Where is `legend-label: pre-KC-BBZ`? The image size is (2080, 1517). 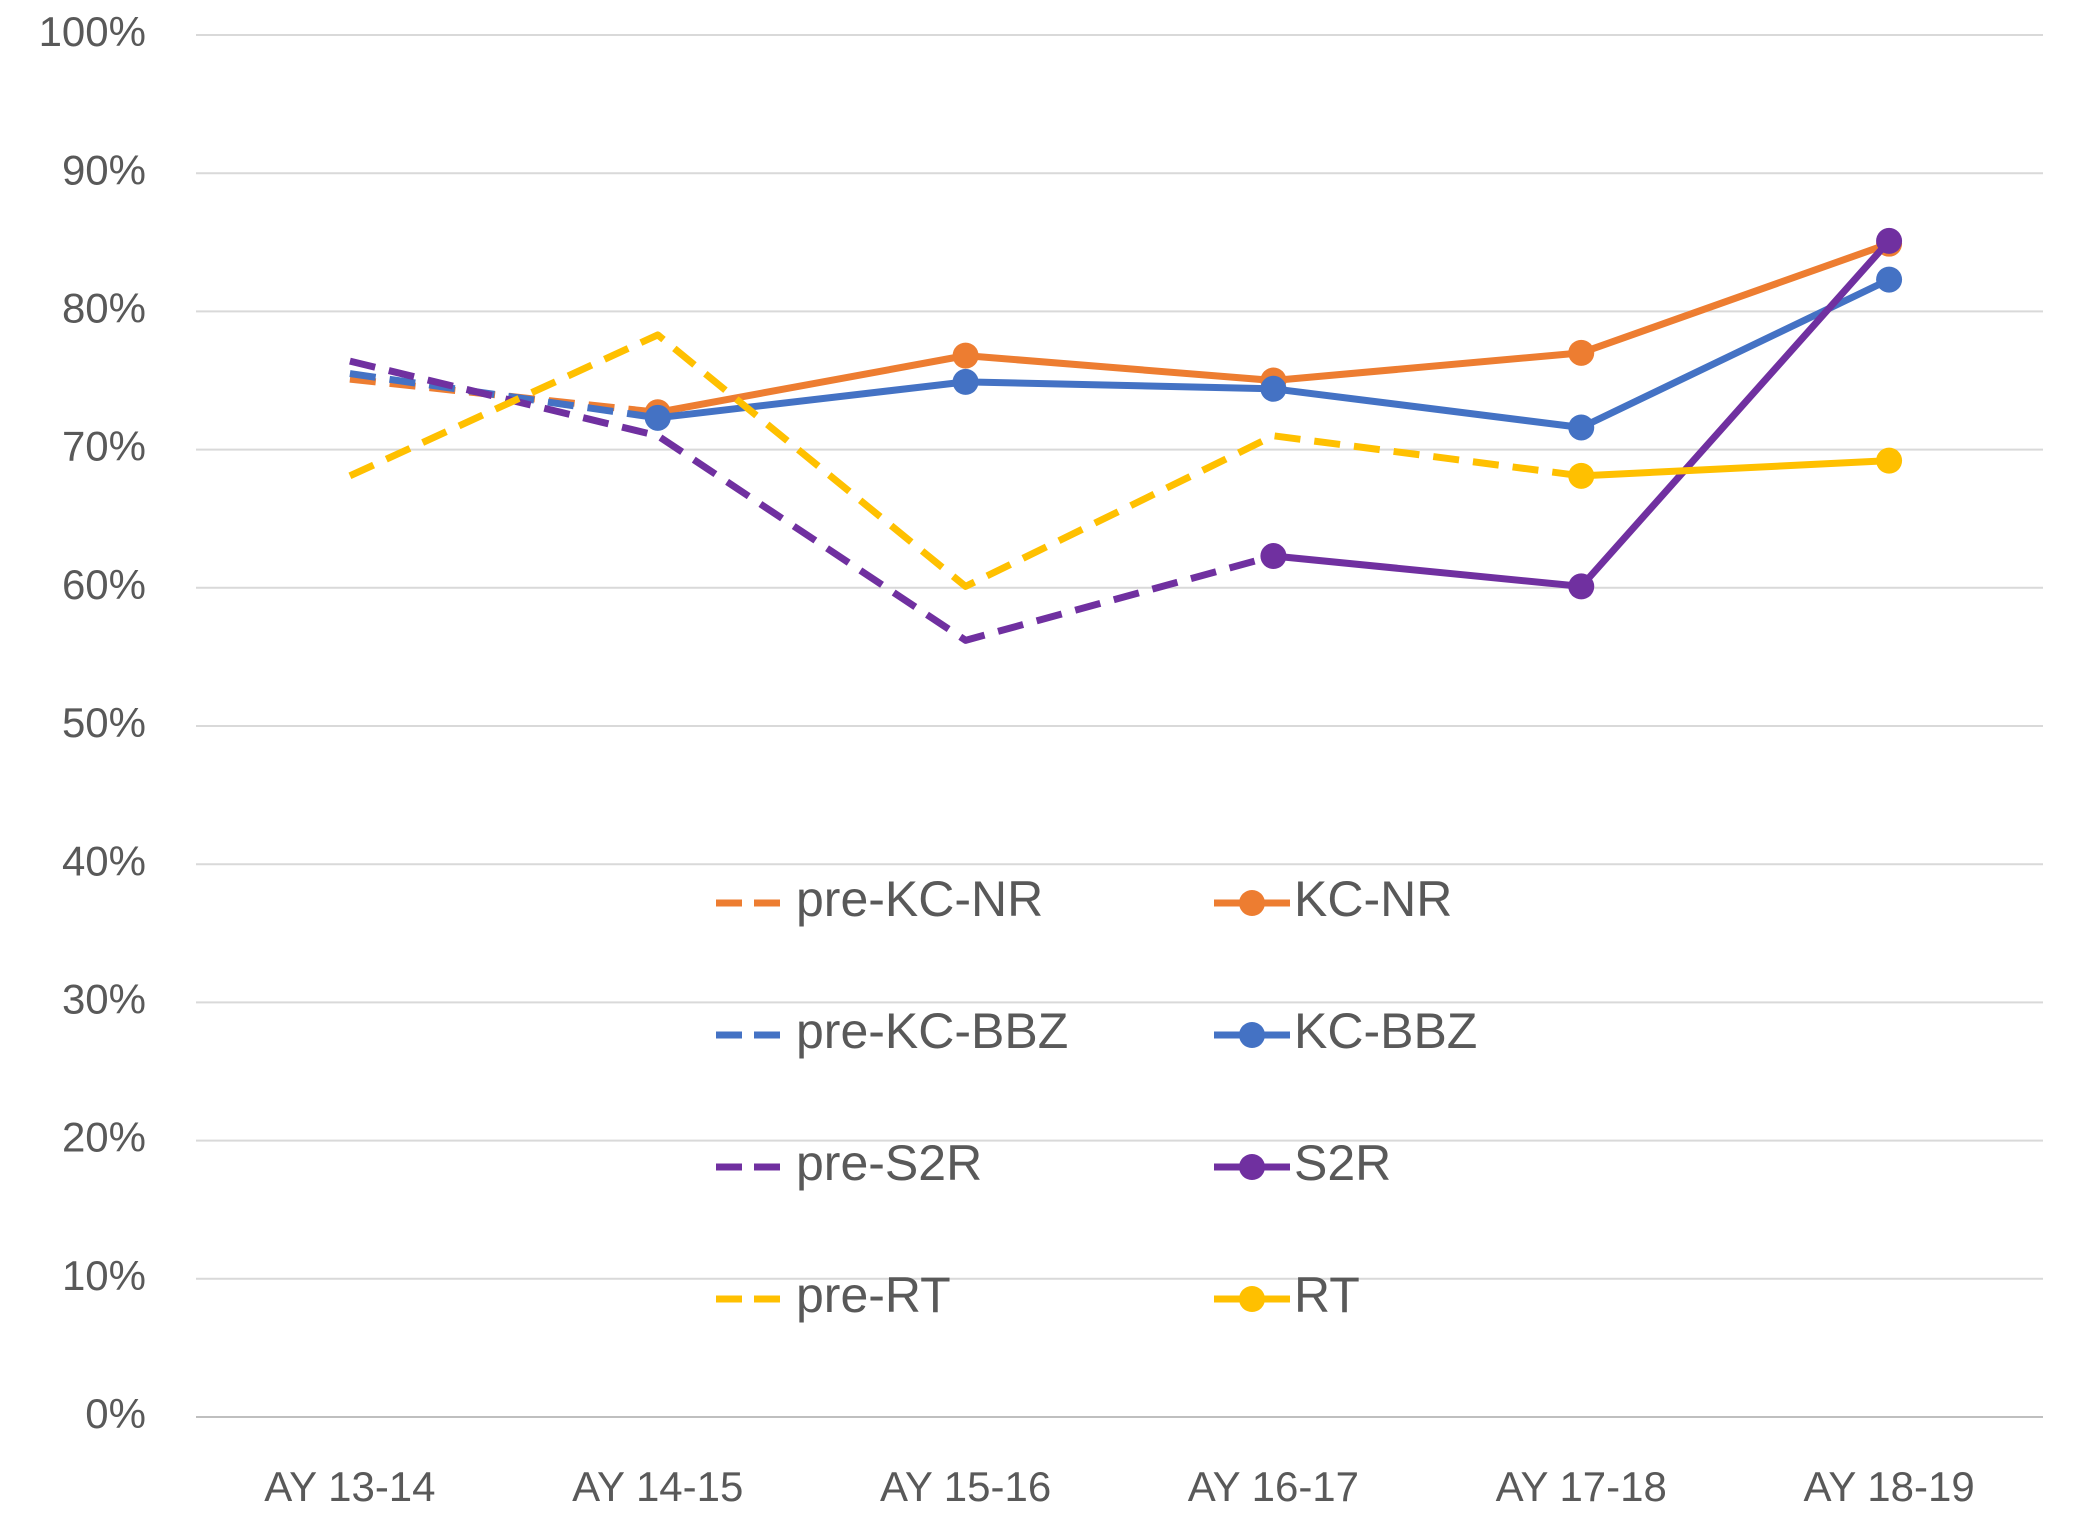 legend-label: pre-KC-BBZ is located at coordinates (932, 1031).